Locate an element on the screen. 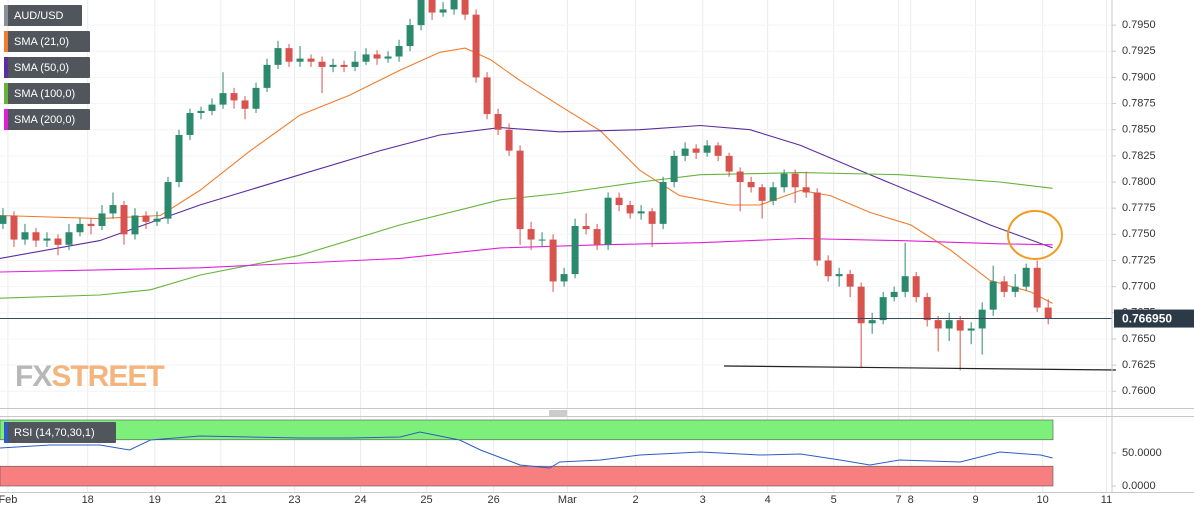 The image size is (1194, 513). x-tick-label: 3 is located at coordinates (703, 500).